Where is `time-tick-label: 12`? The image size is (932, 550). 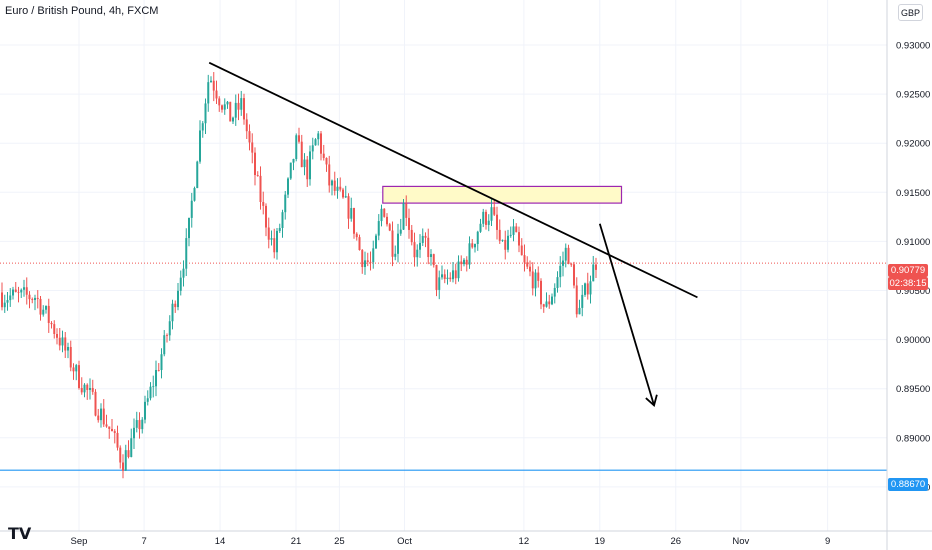
time-tick-label: 12 is located at coordinates (524, 541).